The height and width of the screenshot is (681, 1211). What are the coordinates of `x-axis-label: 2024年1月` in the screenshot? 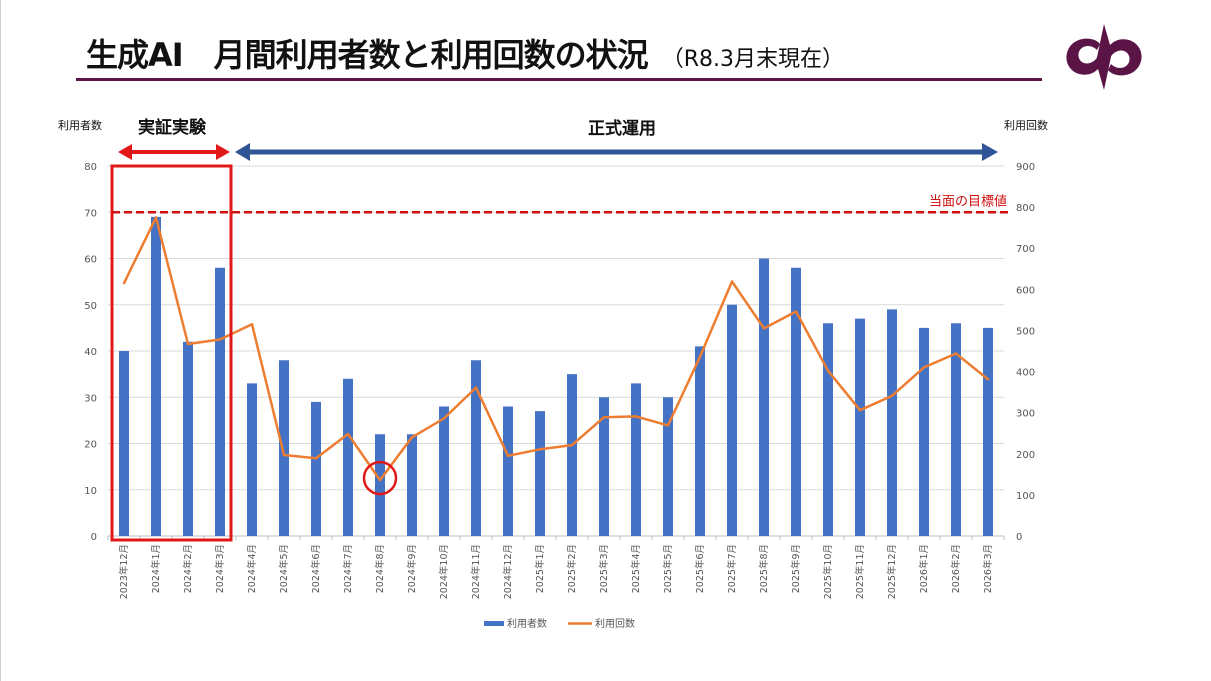 It's located at (156, 568).